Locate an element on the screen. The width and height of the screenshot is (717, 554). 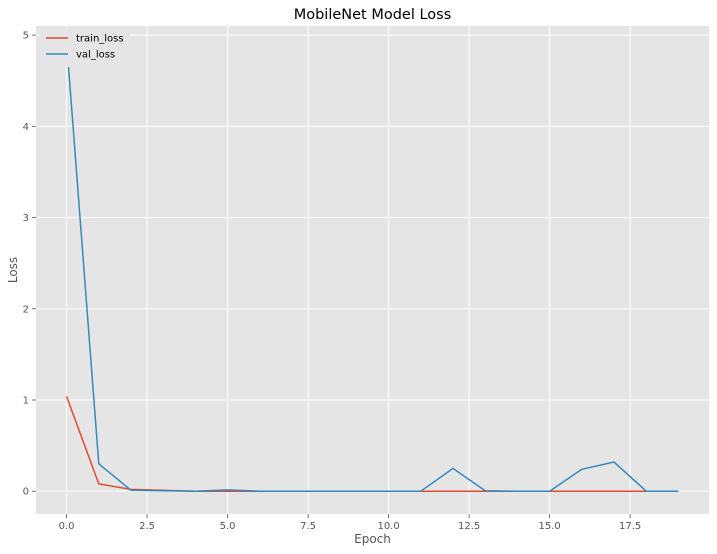
x-tick-label: 0.0 is located at coordinates (67, 526).